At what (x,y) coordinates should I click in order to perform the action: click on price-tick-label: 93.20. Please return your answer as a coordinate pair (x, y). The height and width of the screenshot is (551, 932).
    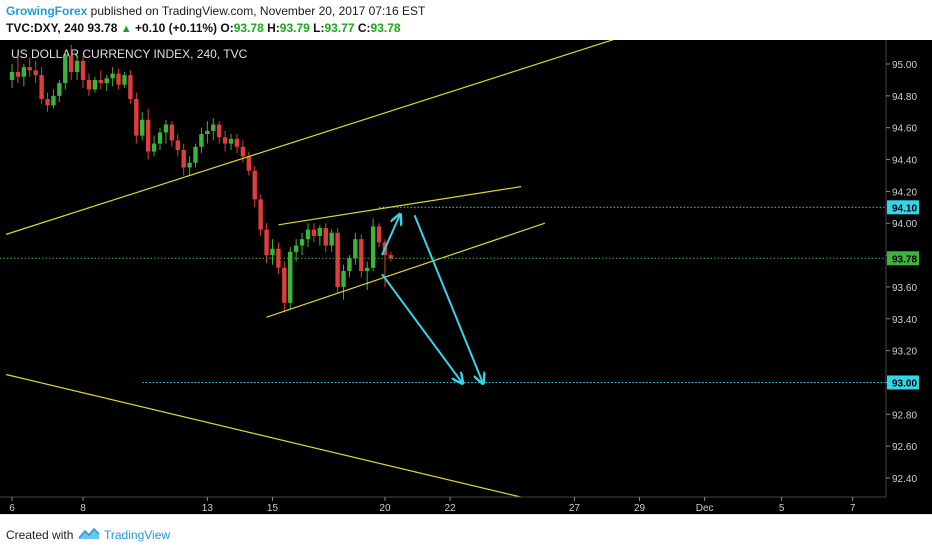
    Looking at the image, I should click on (904, 352).